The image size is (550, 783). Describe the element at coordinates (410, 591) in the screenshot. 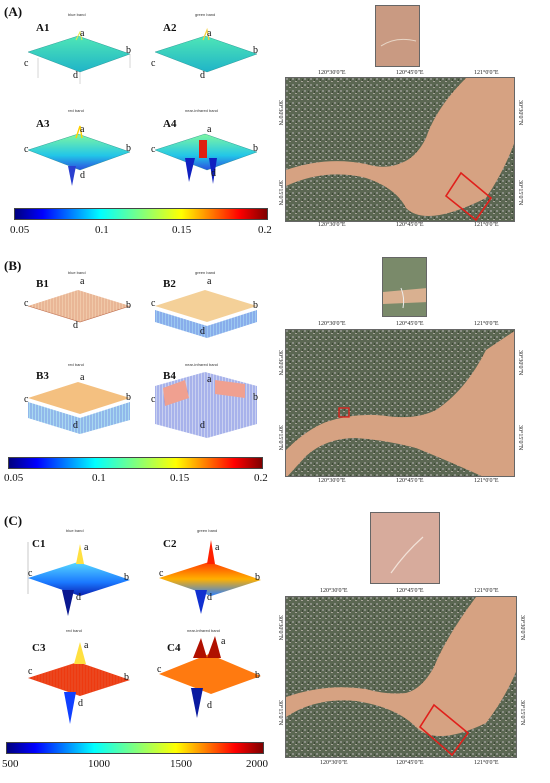

I see `map-coord-top: 120°45'0"E` at that location.